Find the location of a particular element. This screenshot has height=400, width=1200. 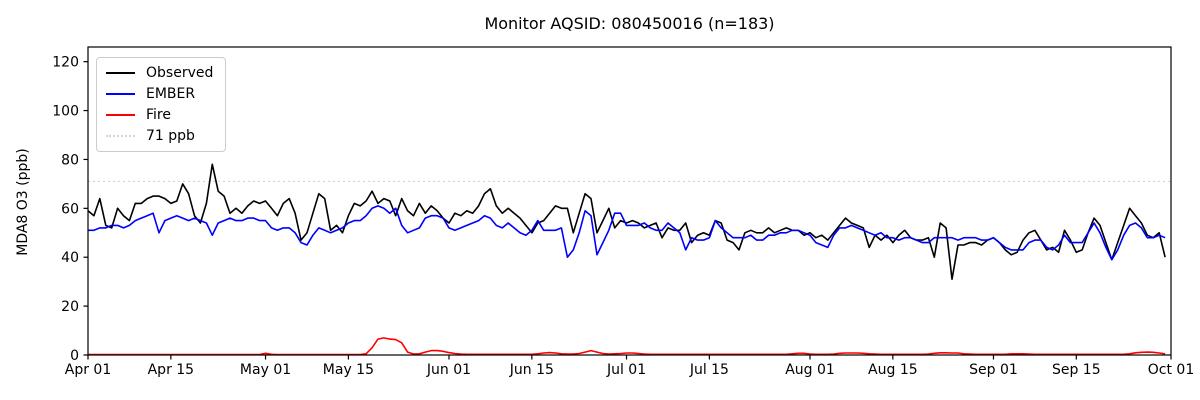

x-tick-label: Aug 01 is located at coordinates (810, 370).